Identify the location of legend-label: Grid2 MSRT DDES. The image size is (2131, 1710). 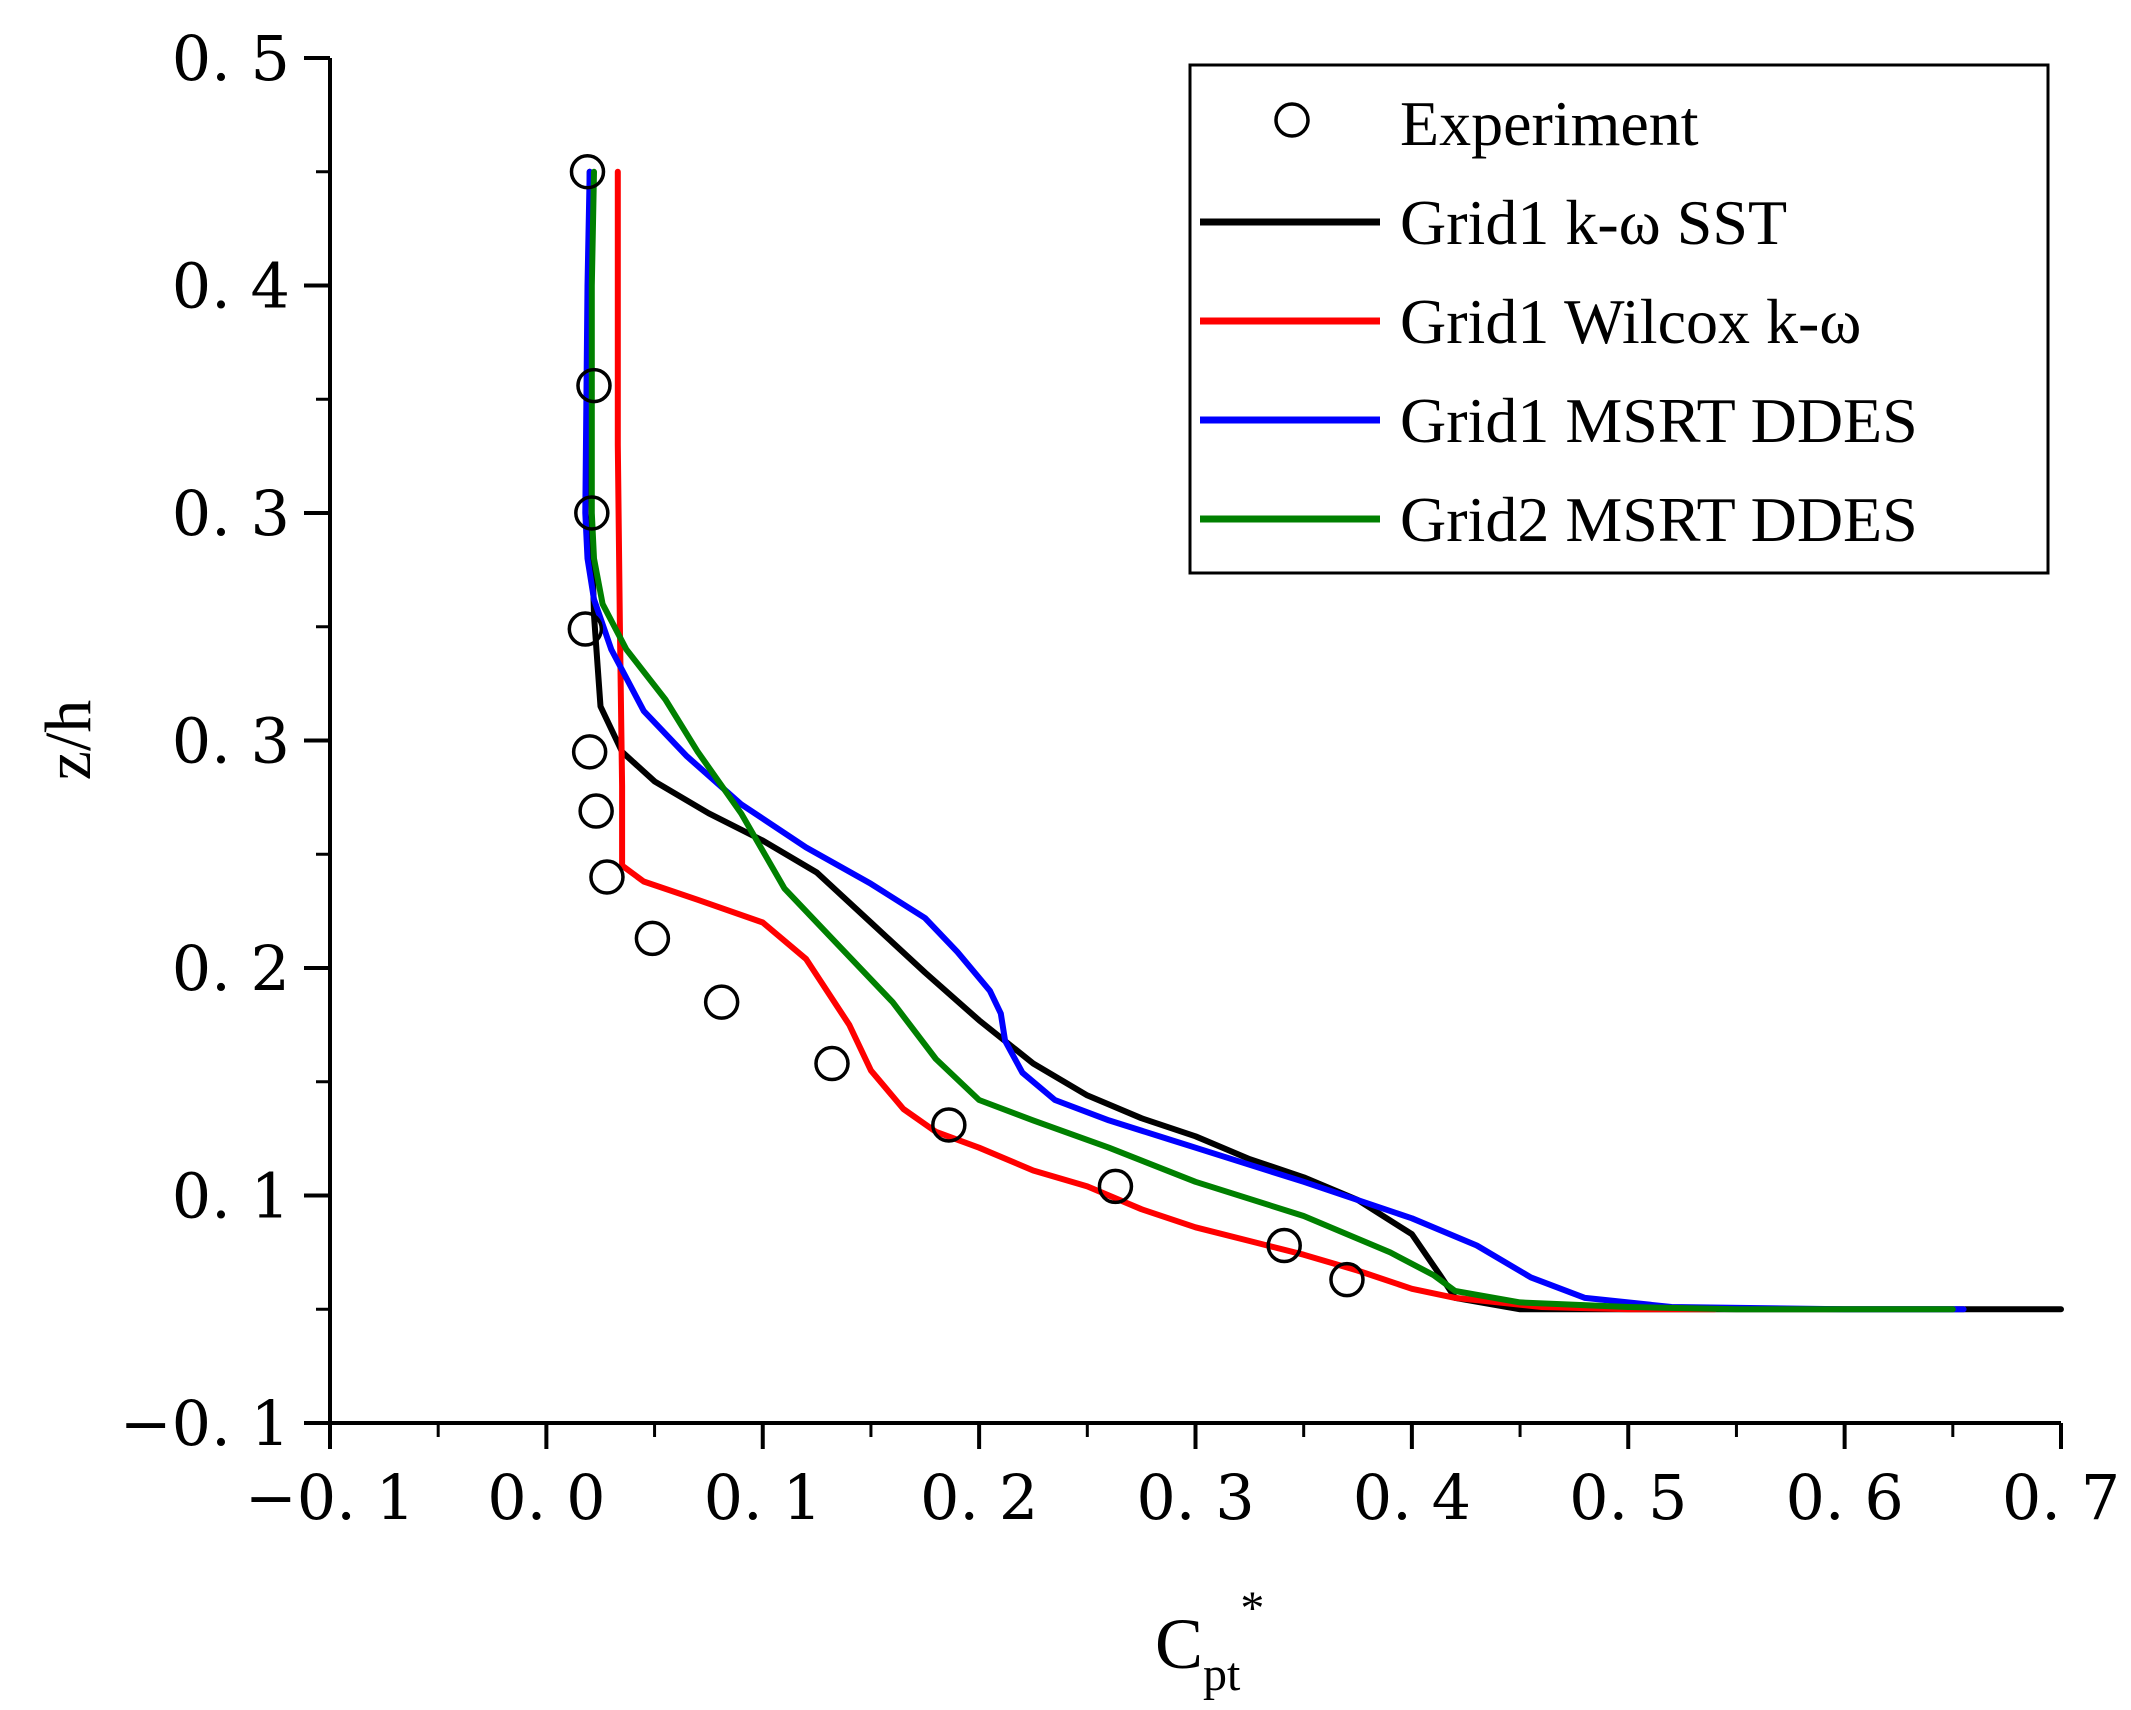
(1659, 519).